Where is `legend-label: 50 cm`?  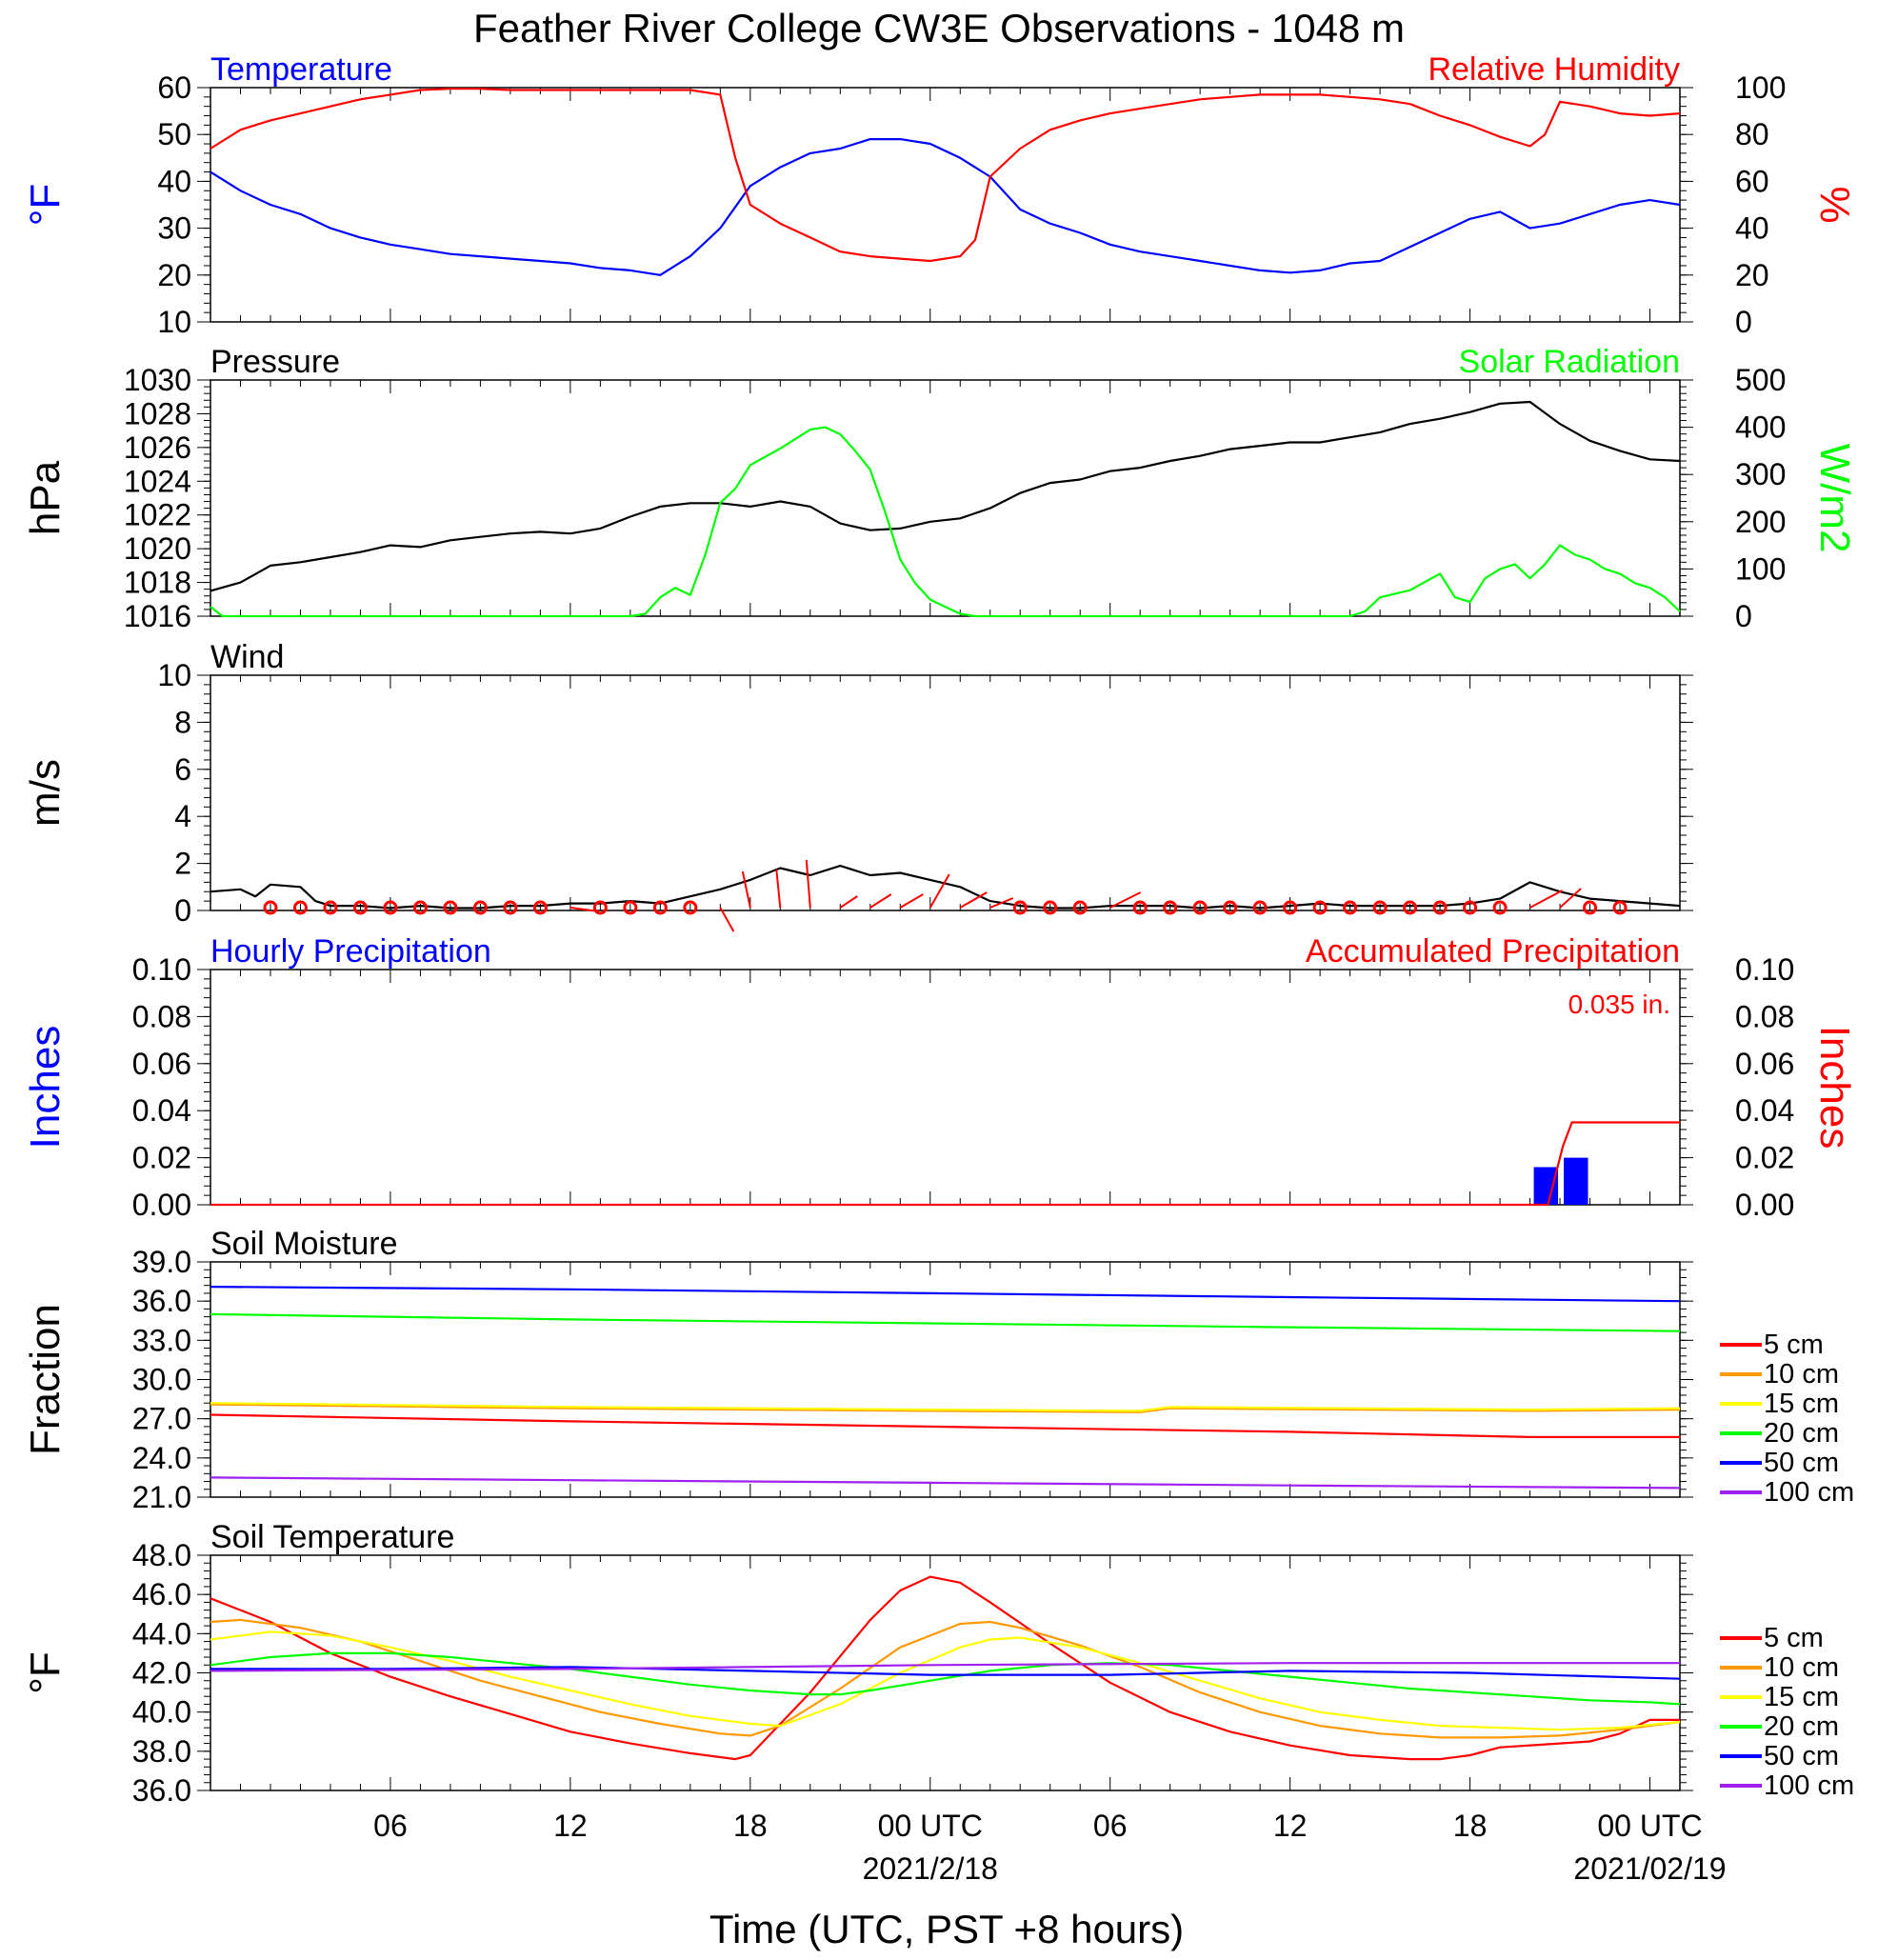 legend-label: 50 cm is located at coordinates (1801, 1463).